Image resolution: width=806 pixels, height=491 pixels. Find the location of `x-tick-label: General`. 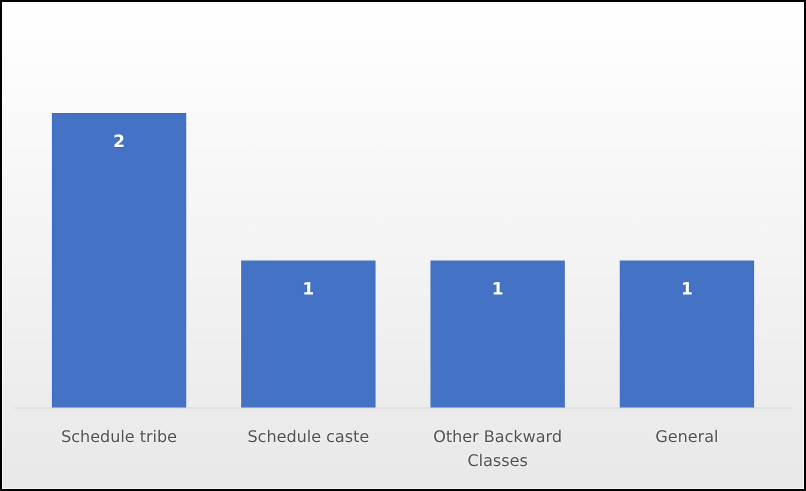

x-tick-label: General is located at coordinates (686, 436).